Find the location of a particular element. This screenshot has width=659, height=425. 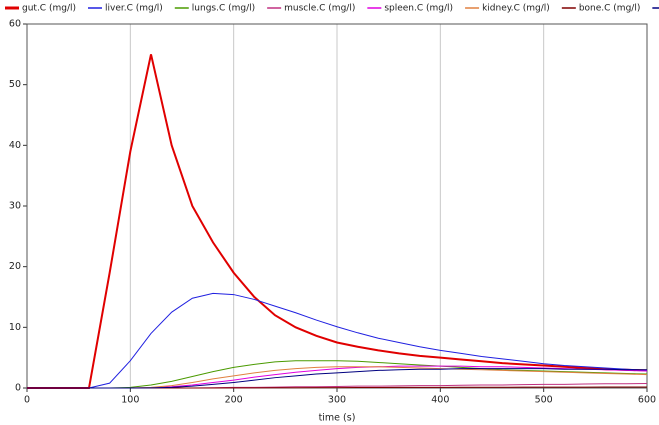

y-tick-label: 10 is located at coordinates (15, 327).